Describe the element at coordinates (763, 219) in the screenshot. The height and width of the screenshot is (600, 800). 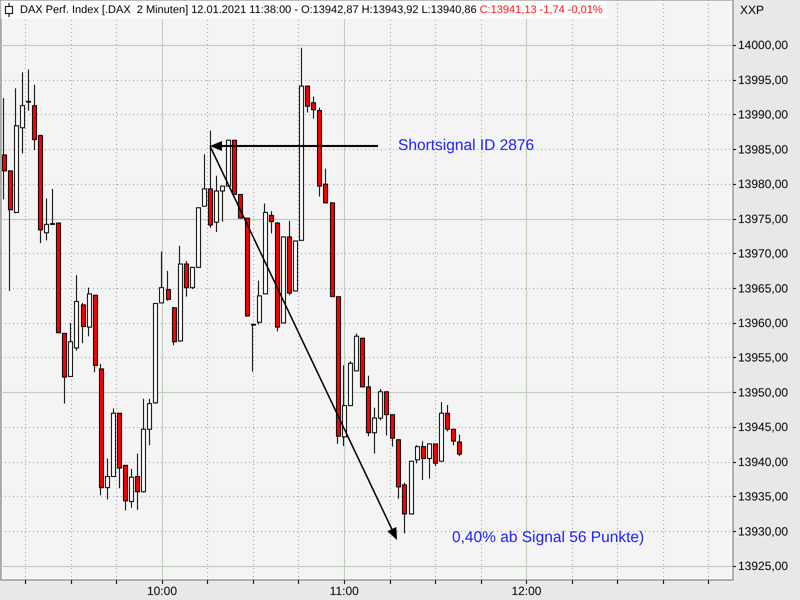
I see `y-tick-label: 13975,00` at that location.